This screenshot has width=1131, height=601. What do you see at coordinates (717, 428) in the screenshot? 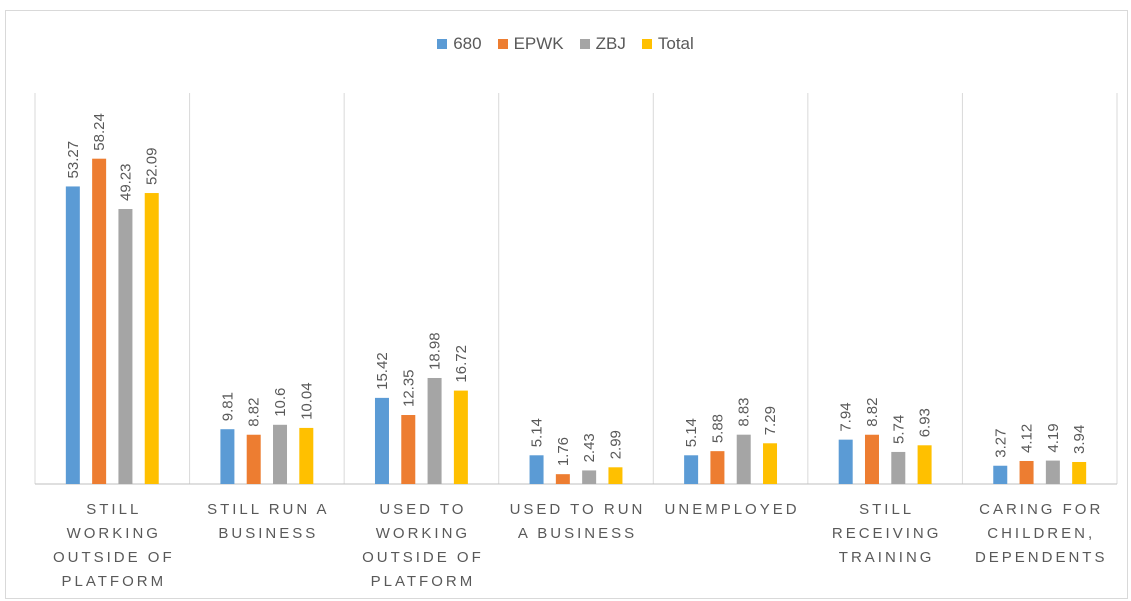
I see `value-label: 5.88` at bounding box center [717, 428].